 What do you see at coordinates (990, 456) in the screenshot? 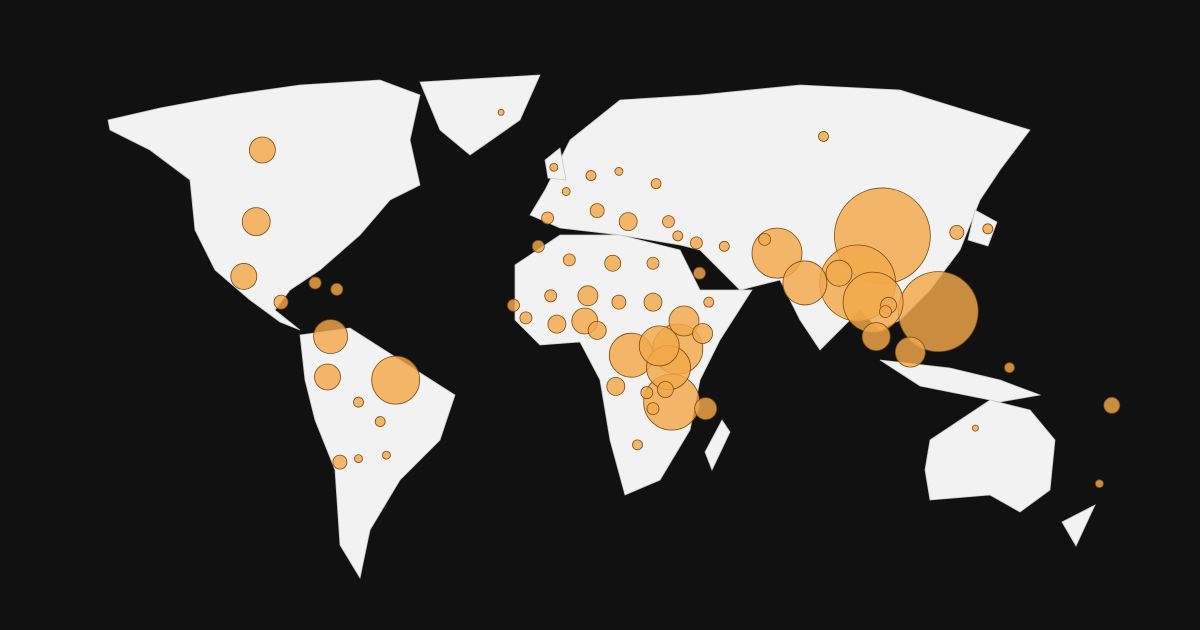
I see `australia` at bounding box center [990, 456].